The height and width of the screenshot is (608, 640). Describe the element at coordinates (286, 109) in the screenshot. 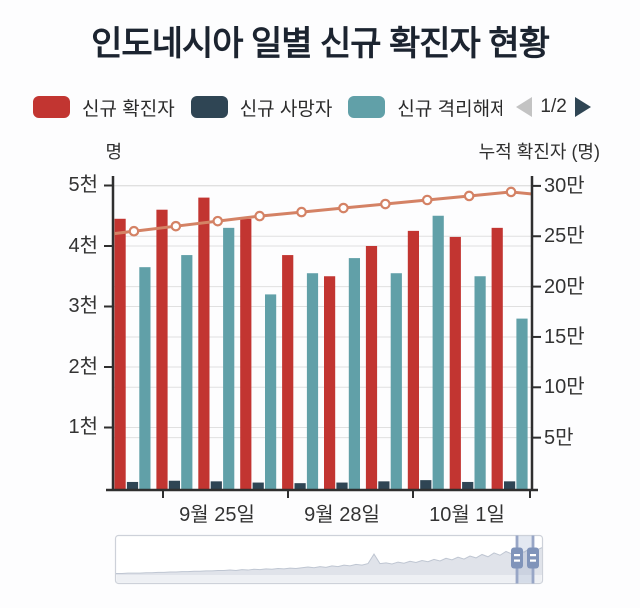

I see `legend-label-deaths: 신규 사망자` at that location.